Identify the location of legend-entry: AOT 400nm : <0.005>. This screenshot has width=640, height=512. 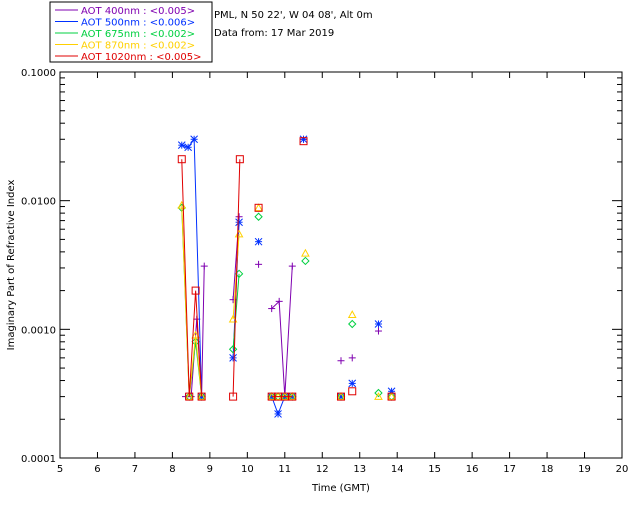
(138, 11).